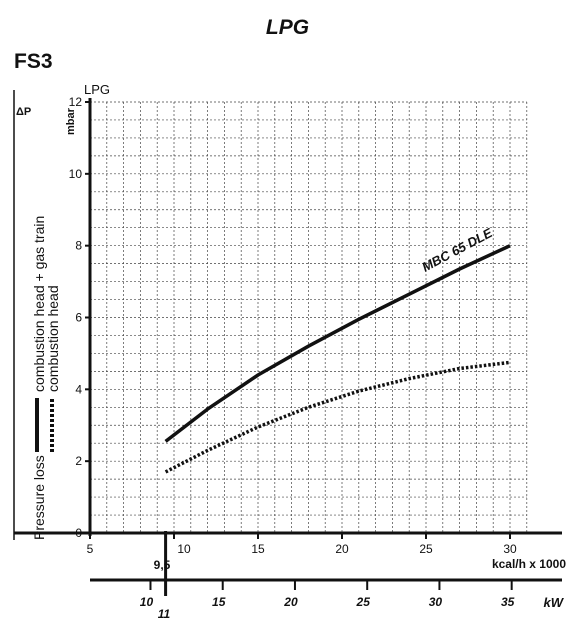 The height and width of the screenshot is (621, 575). I want to click on y-tick-label: 6, so click(78, 318).